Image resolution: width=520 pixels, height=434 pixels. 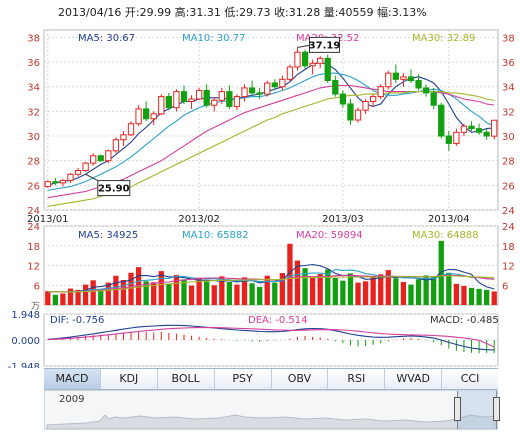 I want to click on close-label: 收:, so click(x=281, y=12).